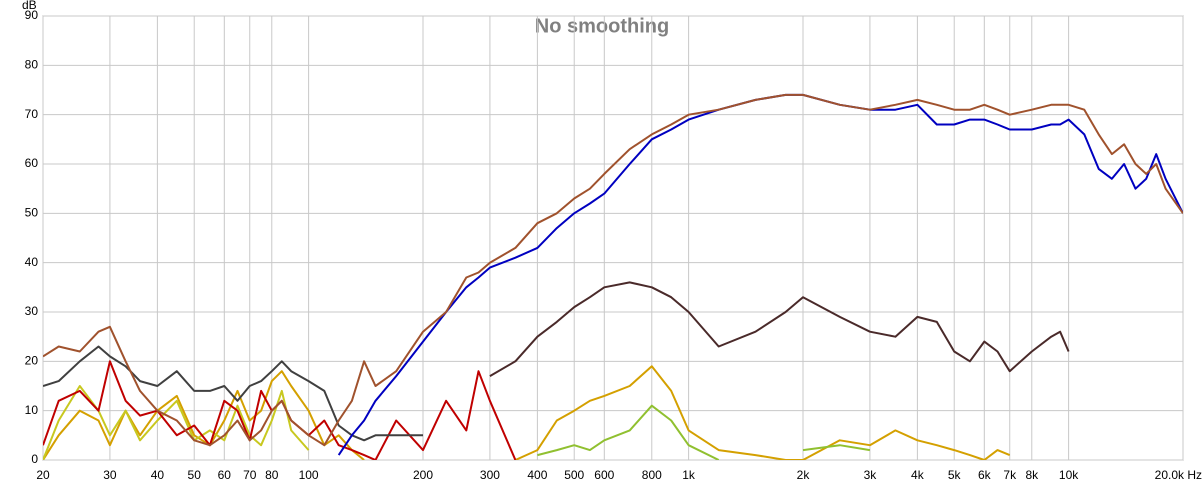 This screenshot has width=1204, height=487. What do you see at coordinates (804, 475) in the screenshot?
I see `x-tick-label: 2k` at bounding box center [804, 475].